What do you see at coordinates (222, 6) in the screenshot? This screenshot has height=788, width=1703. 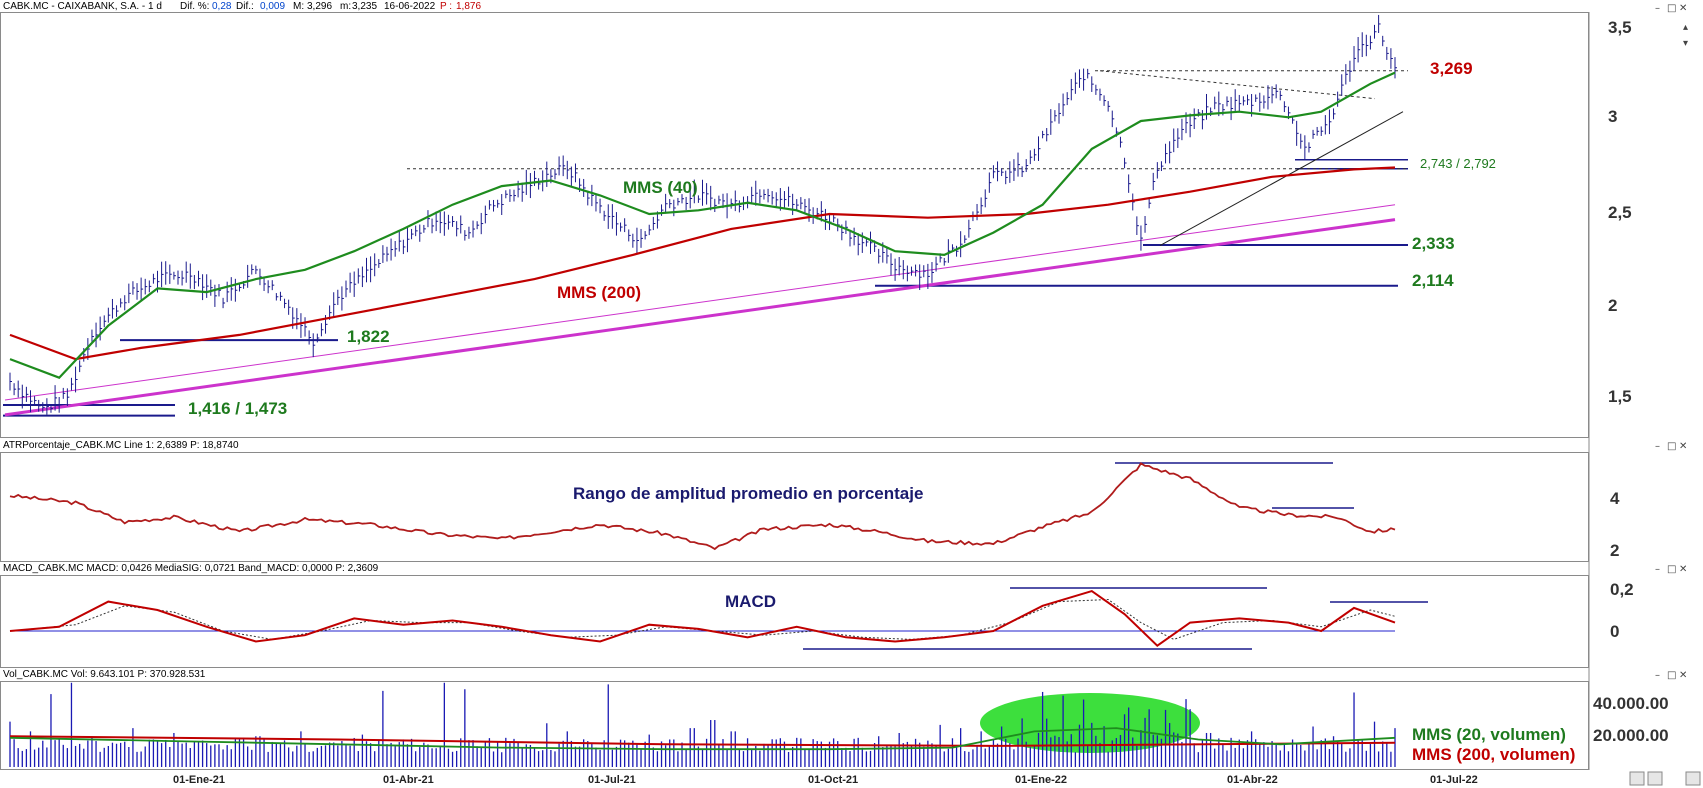 I see `dif-pct-value: 0,28` at bounding box center [222, 6].